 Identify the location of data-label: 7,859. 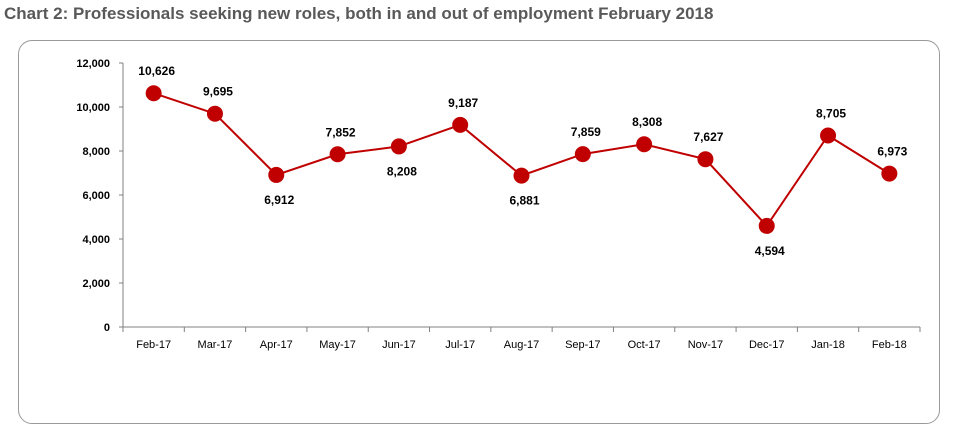
(586, 132).